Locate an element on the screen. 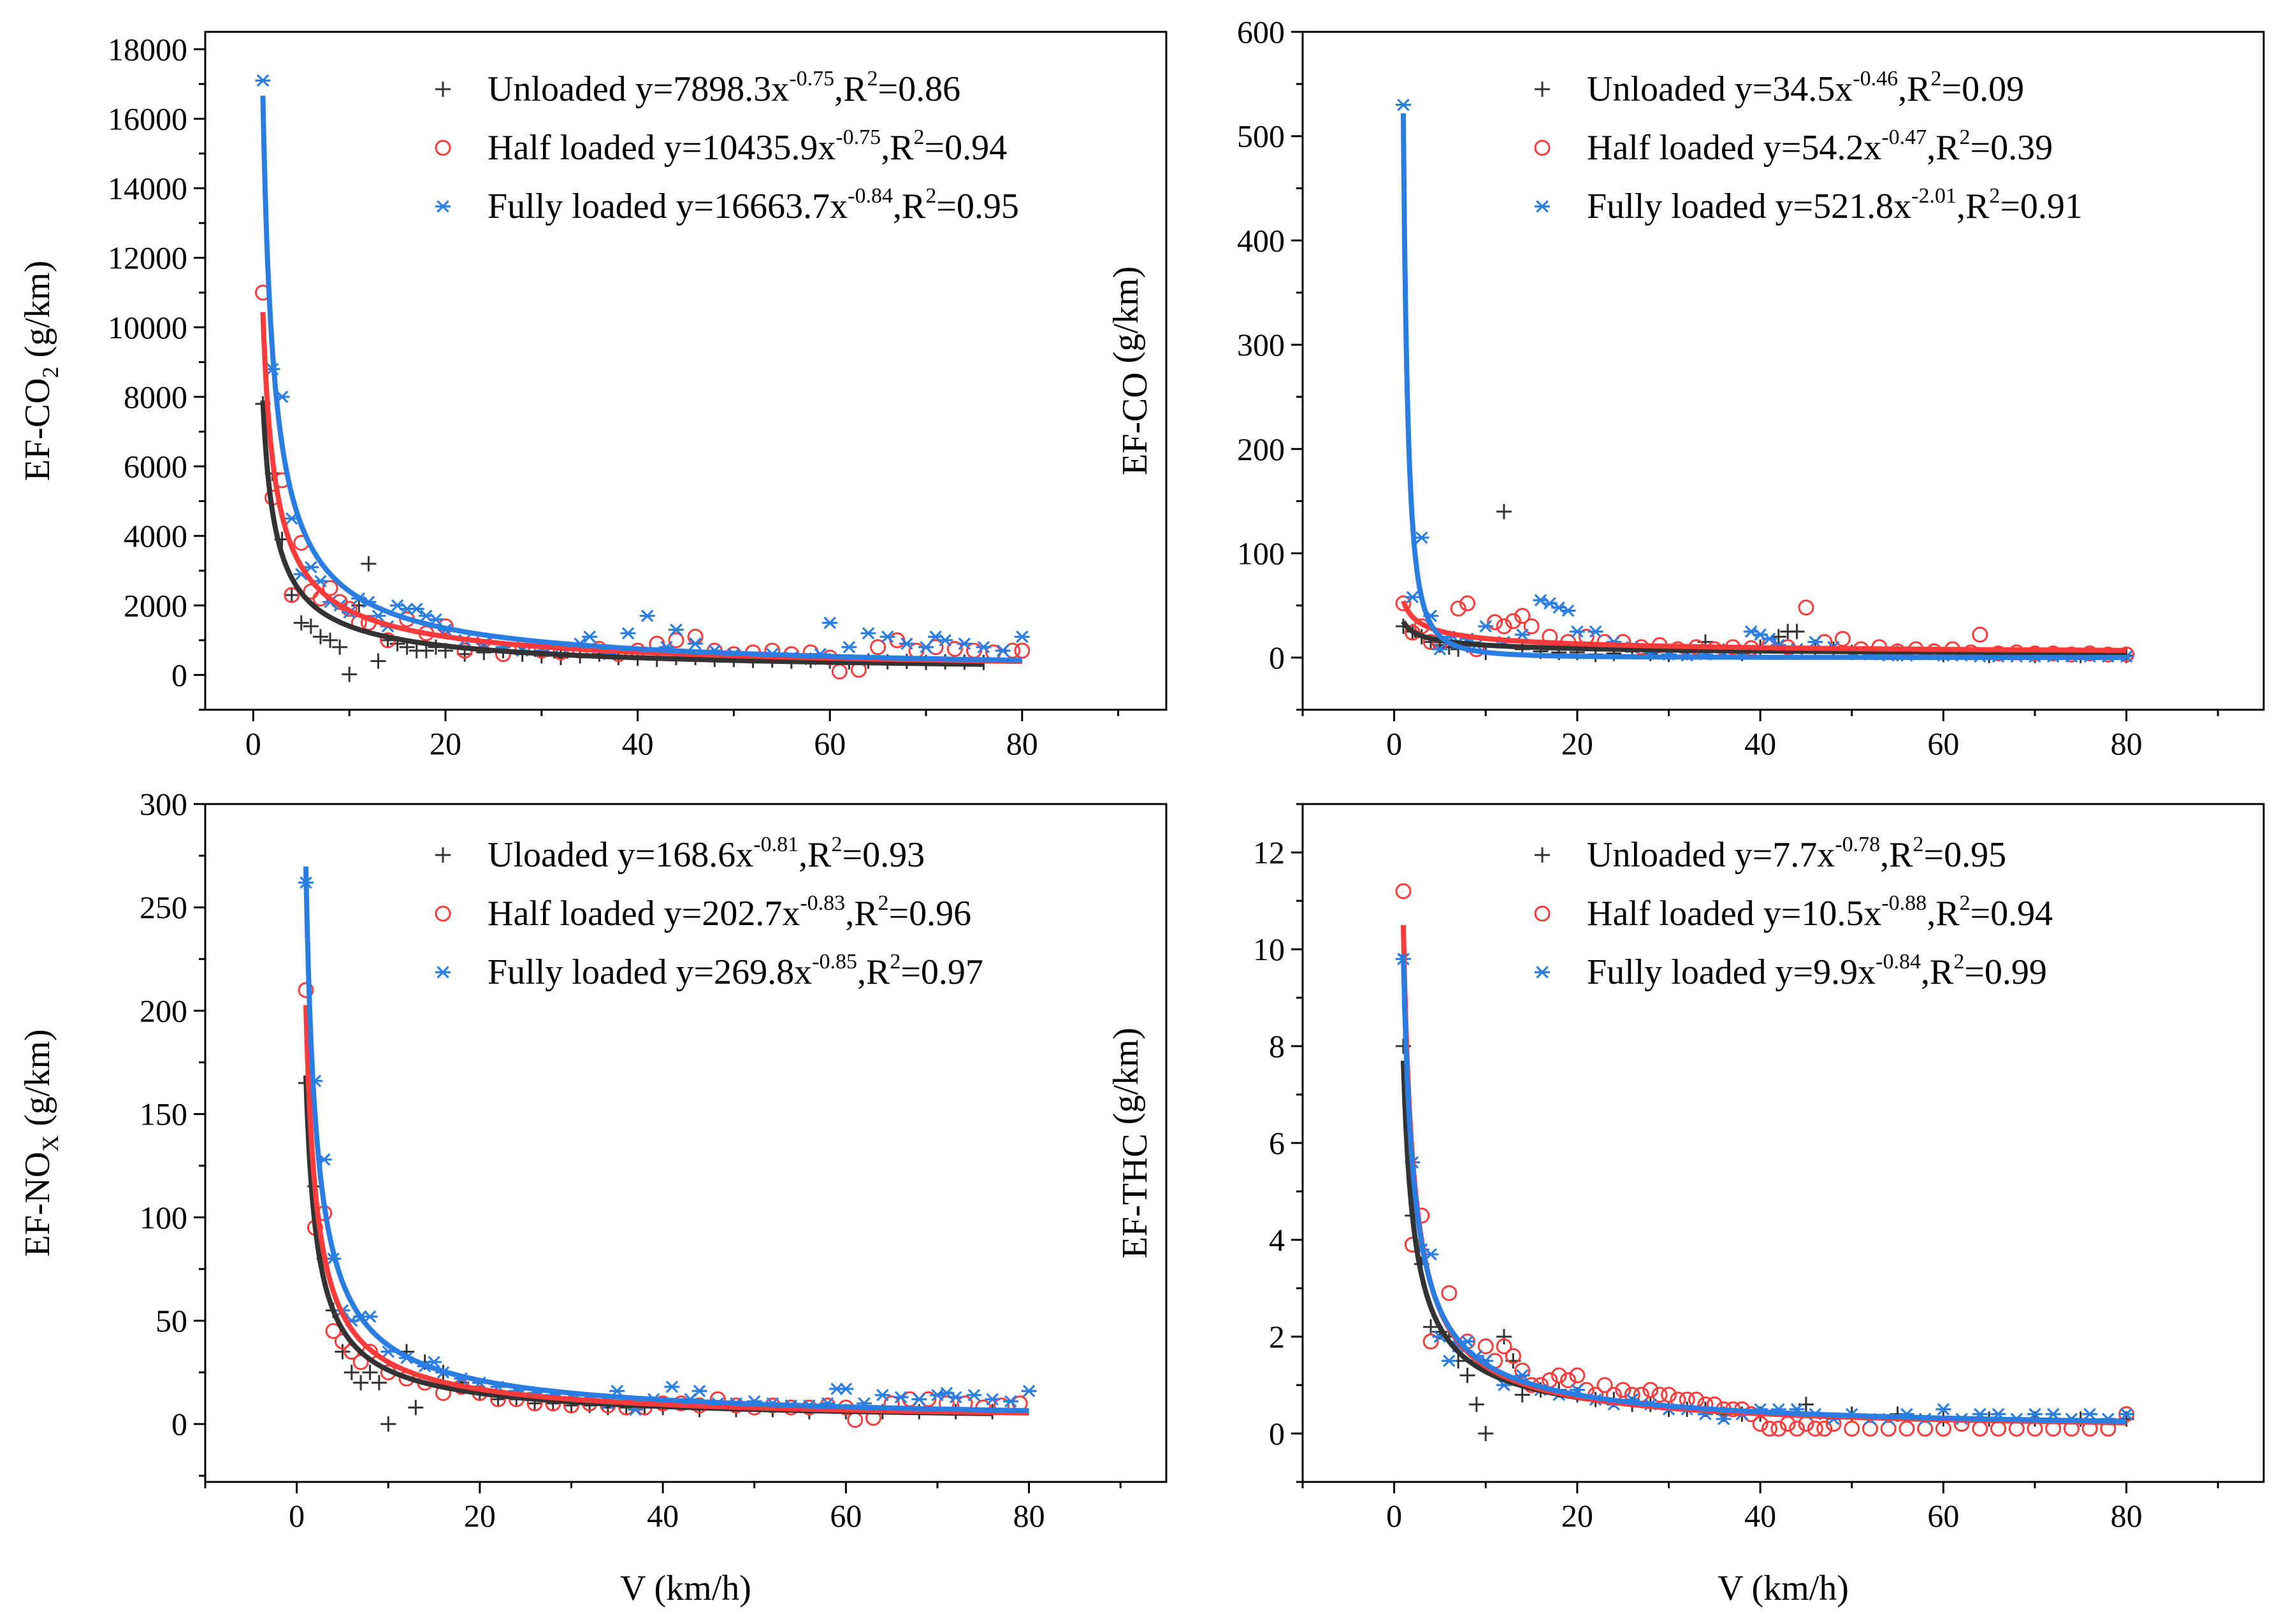 This screenshot has width=2286, height=1624. thc-legend-text-part: 2 is located at coordinates (1965, 903).